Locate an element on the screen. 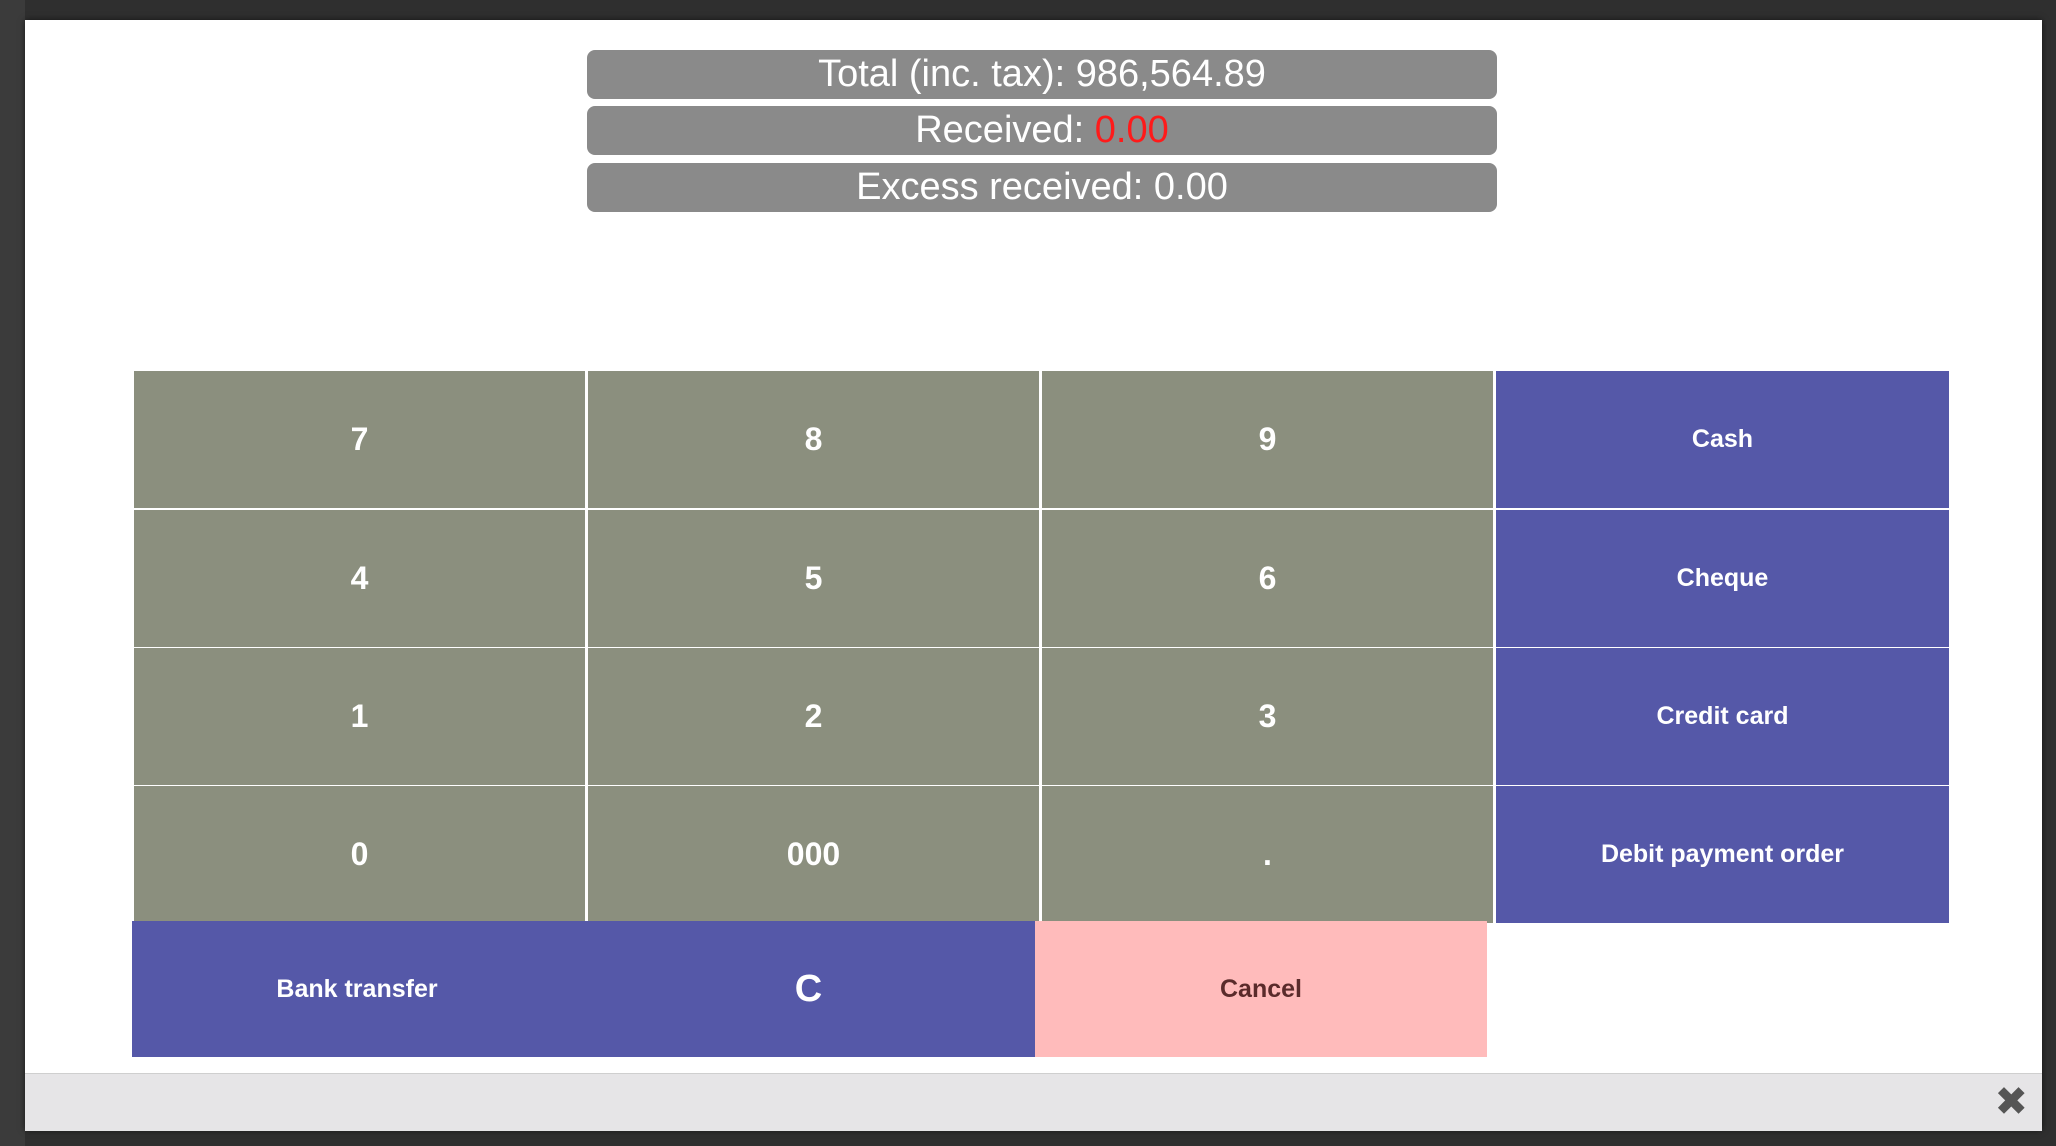 The height and width of the screenshot is (1146, 2056). key-3: 3 is located at coordinates (1267, 716).